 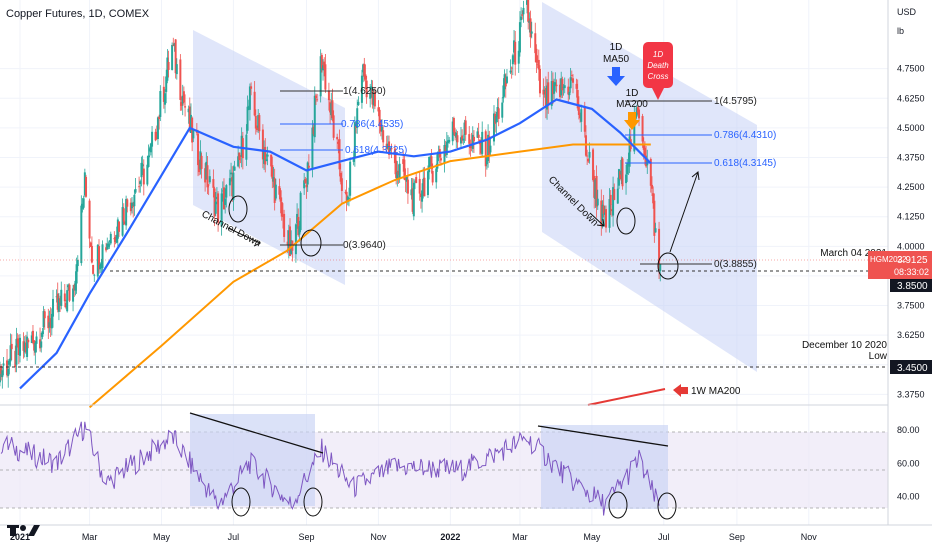 I want to click on projection-arrow, so click(x=684, y=212).